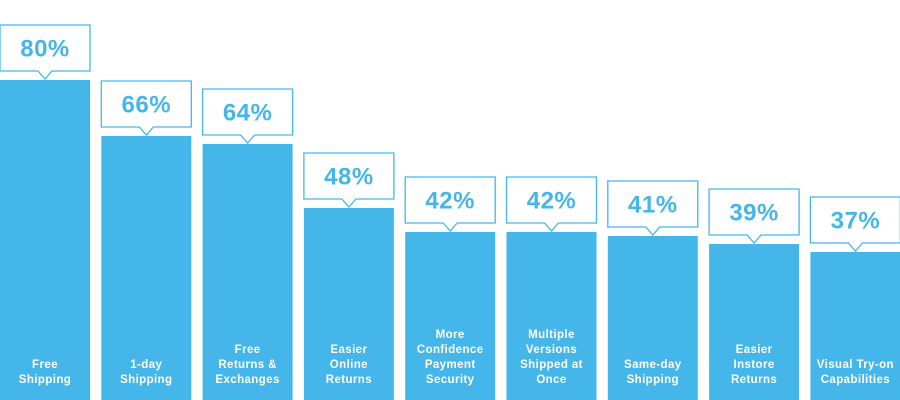  I want to click on category-label: Free Returns & Exchanges, so click(247, 365).